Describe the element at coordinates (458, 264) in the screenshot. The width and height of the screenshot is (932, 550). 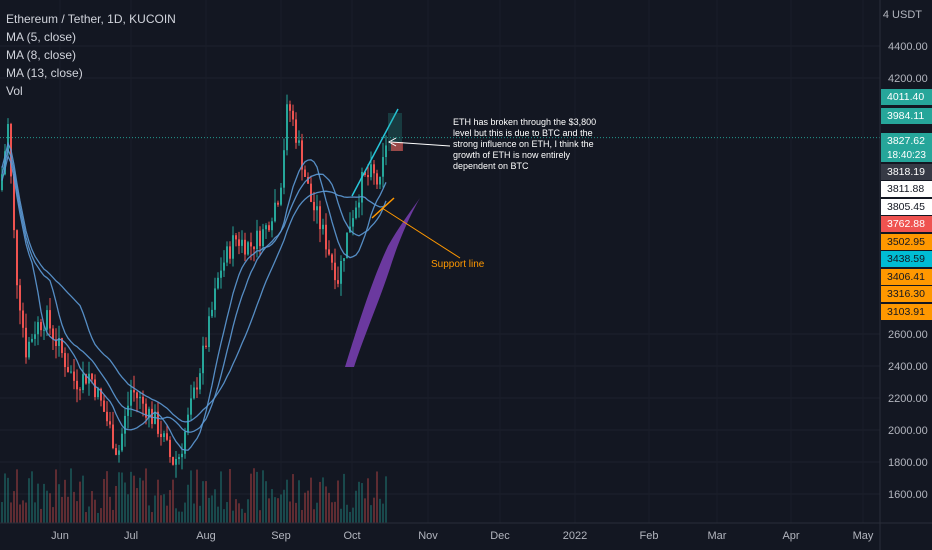
I see `support-line-label: Support line` at that location.